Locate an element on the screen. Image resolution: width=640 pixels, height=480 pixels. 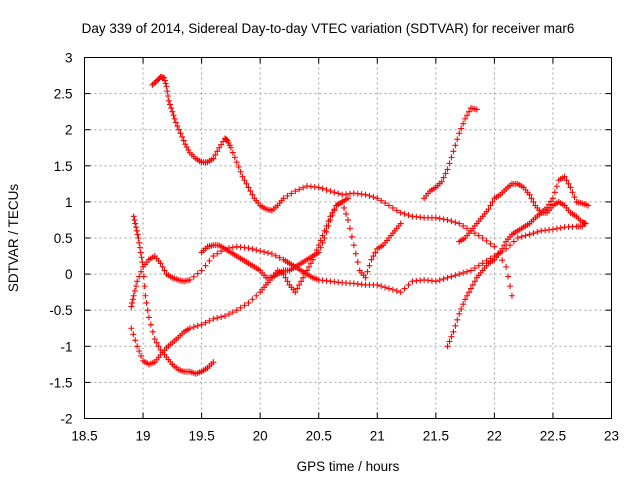
series-arc6 is located at coordinates (450, 153).